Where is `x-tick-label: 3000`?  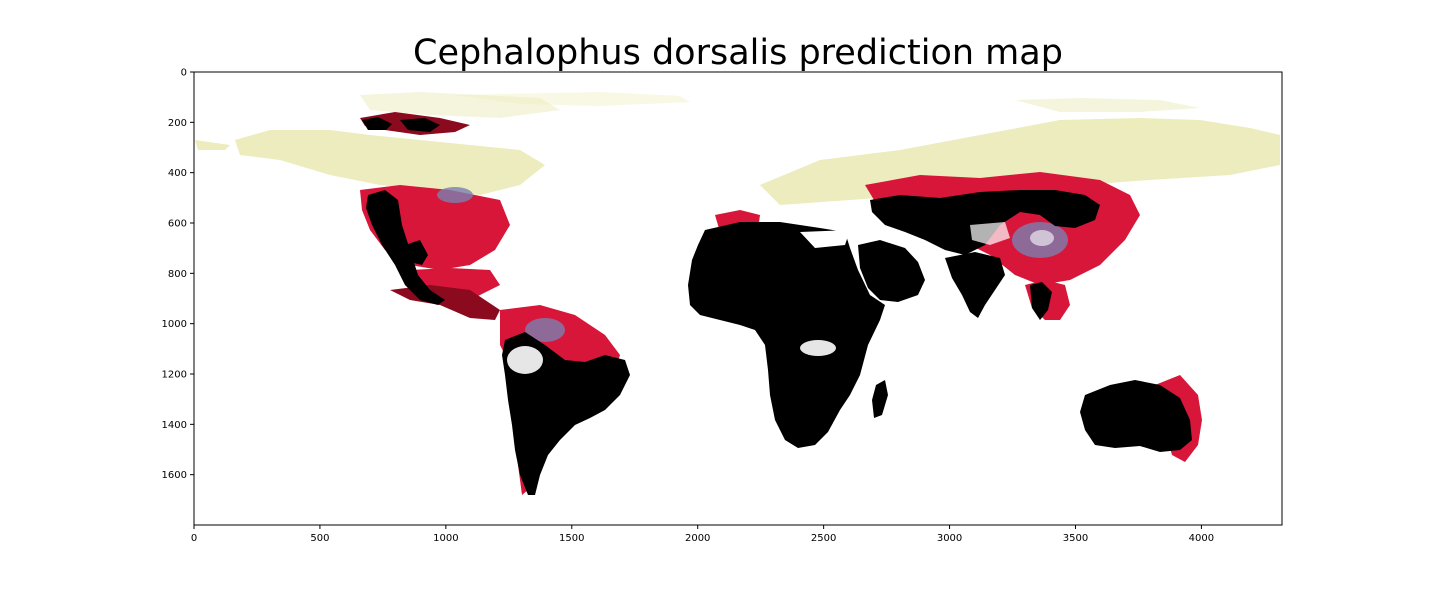
x-tick-label: 3000 is located at coordinates (949, 538).